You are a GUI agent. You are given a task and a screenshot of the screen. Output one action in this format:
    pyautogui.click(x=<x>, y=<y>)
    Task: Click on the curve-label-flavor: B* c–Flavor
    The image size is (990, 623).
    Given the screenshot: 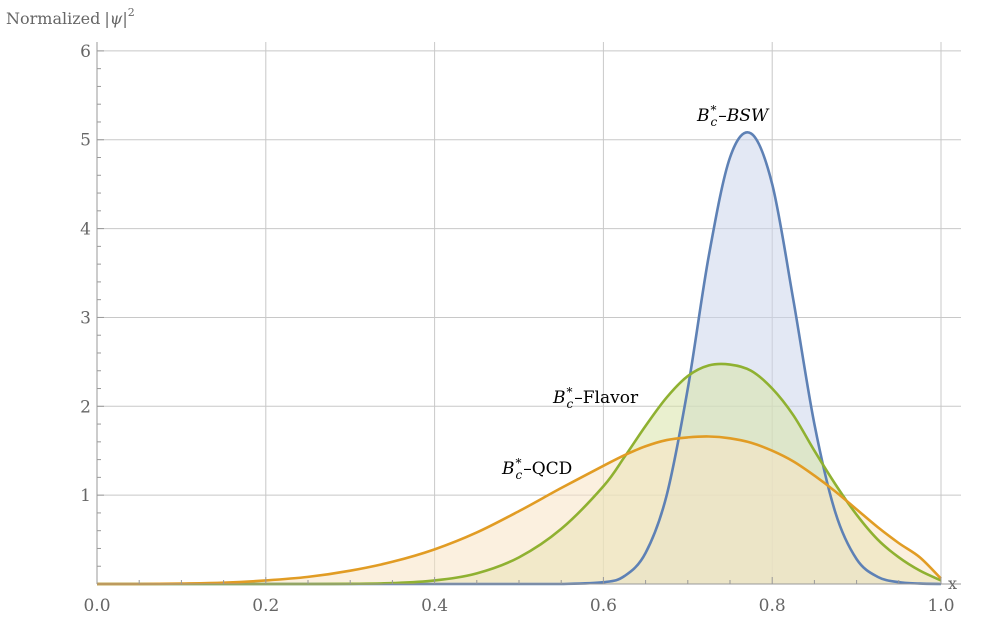 What is the action you would take?
    pyautogui.click(x=595, y=398)
    